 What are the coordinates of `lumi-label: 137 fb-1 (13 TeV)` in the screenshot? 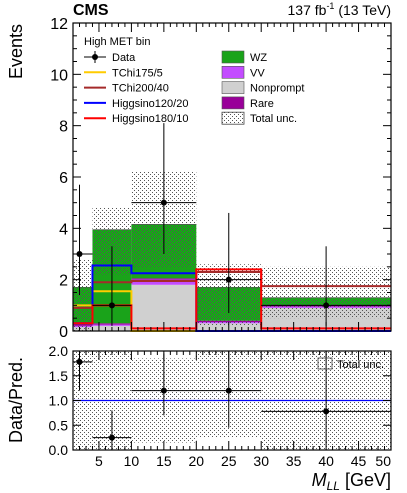 It's located at (340, 9).